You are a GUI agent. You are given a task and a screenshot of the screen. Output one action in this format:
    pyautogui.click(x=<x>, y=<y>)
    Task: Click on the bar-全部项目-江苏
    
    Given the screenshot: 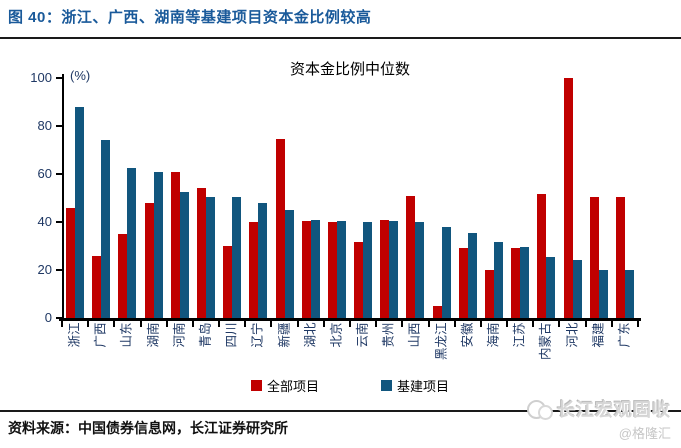 What is the action you would take?
    pyautogui.click(x=516, y=283)
    